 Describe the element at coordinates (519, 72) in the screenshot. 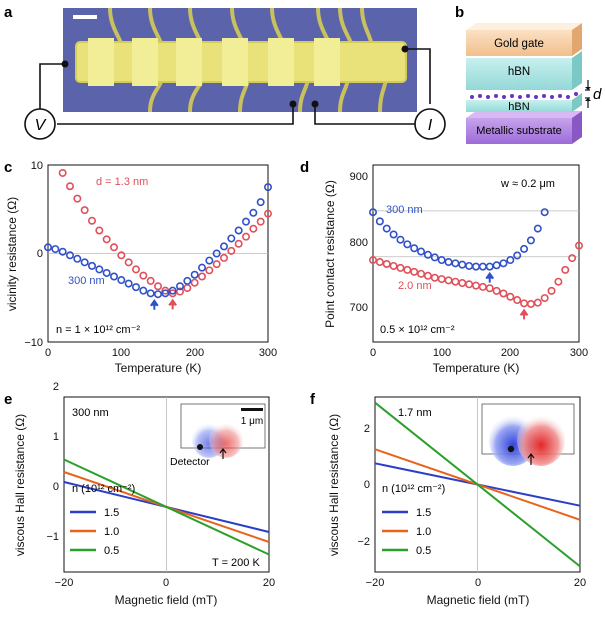

I see `layer-hbn-top: hBN` at that location.